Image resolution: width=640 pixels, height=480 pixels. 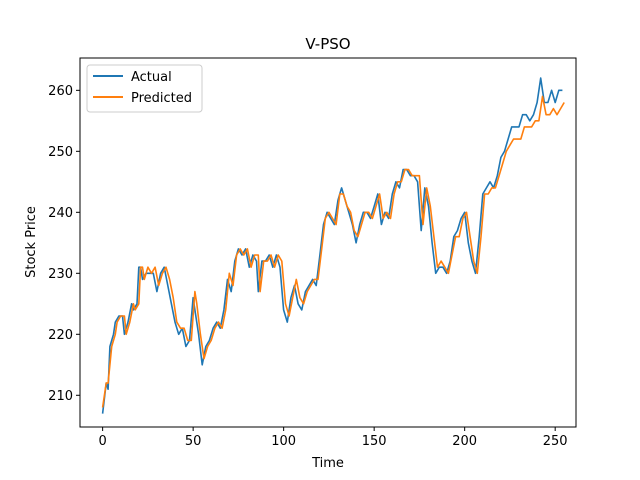 What do you see at coordinates (60, 274) in the screenshot?
I see `y-tick-label: 230` at bounding box center [60, 274].